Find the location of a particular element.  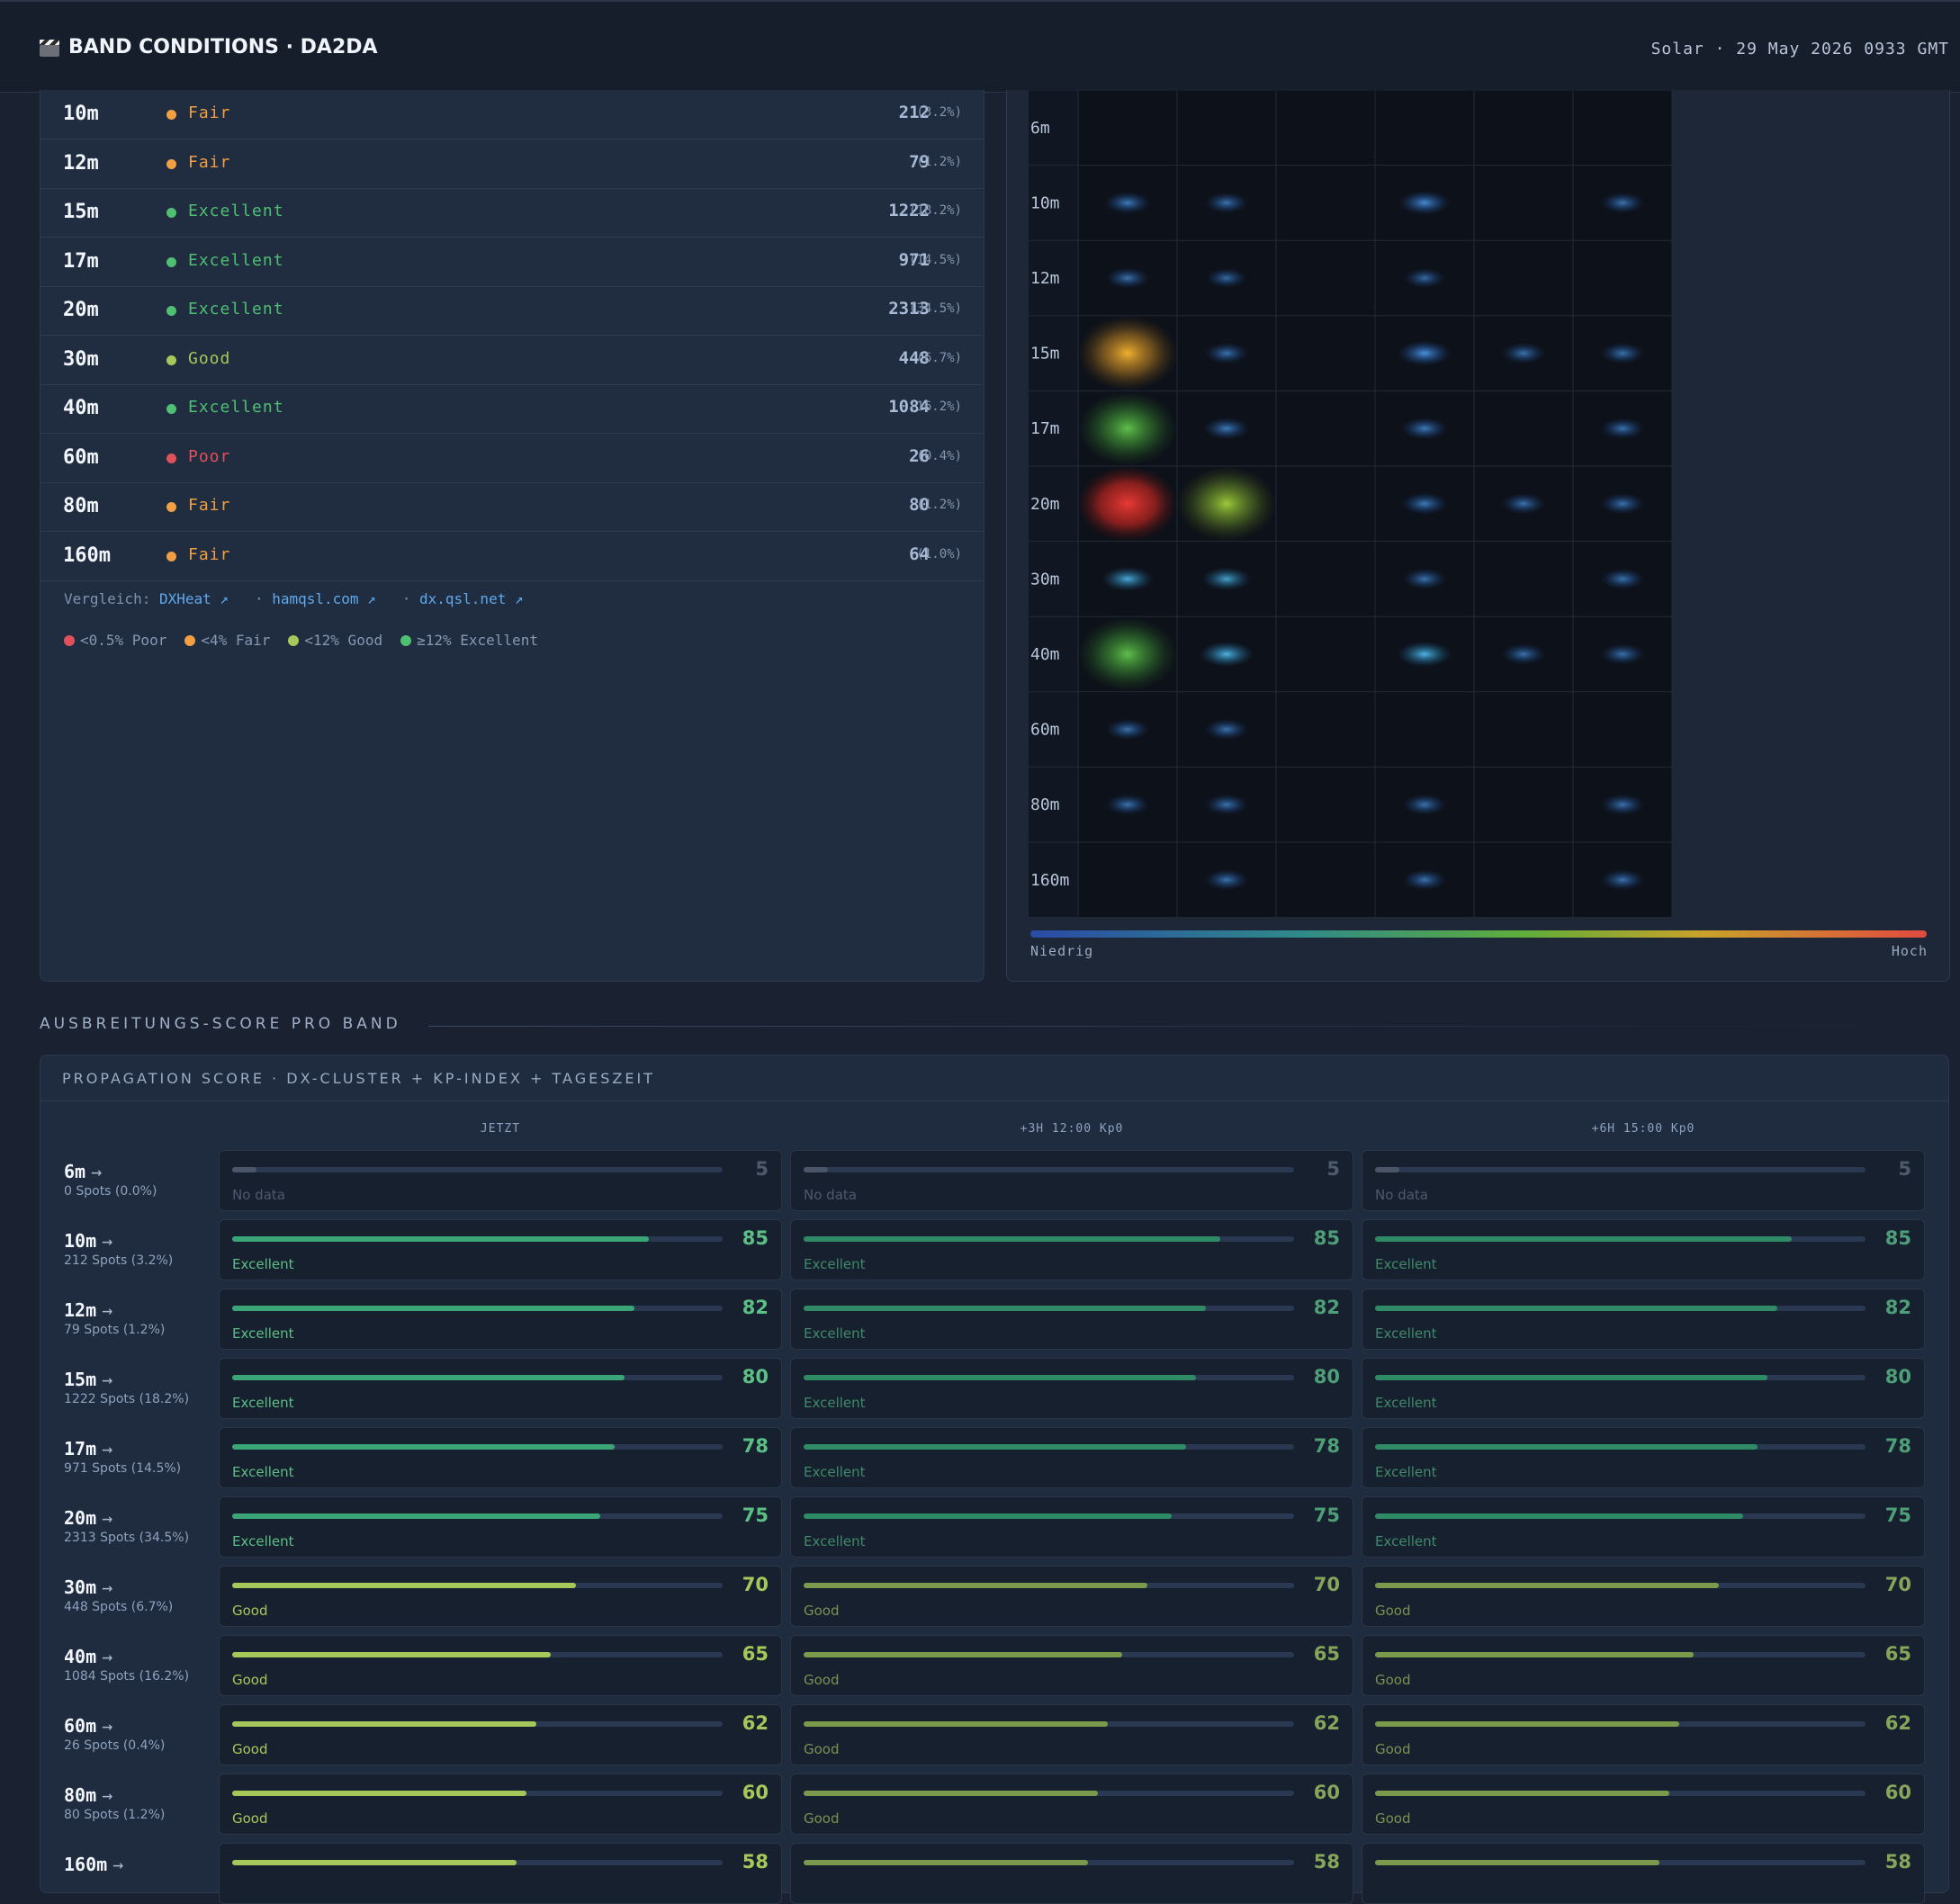

score-band-name: 17m is located at coordinates (80, 1449).